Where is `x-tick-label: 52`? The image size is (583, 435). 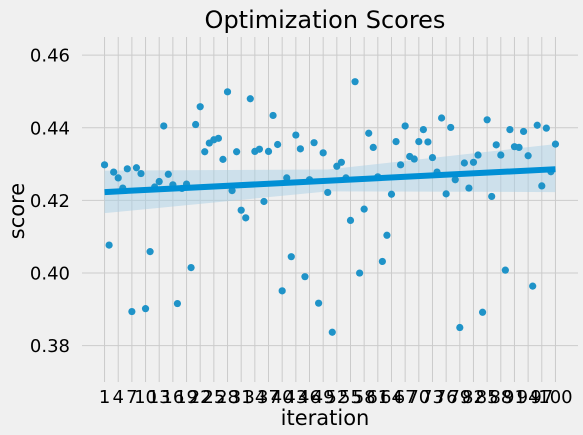
x-tick-label: 52 is located at coordinates (336, 397).